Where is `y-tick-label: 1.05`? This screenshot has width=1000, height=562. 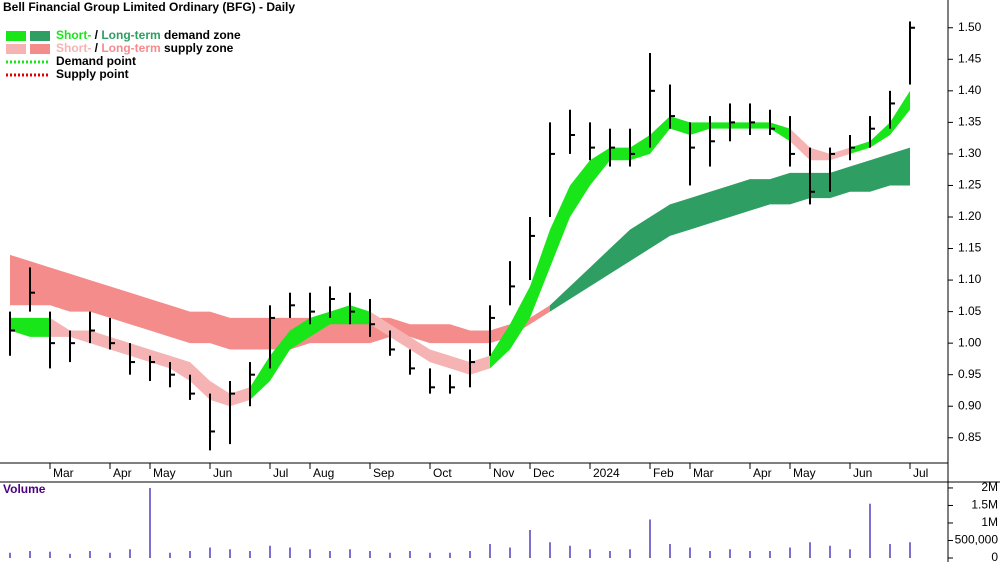
y-tick-label: 1.05 is located at coordinates (970, 311).